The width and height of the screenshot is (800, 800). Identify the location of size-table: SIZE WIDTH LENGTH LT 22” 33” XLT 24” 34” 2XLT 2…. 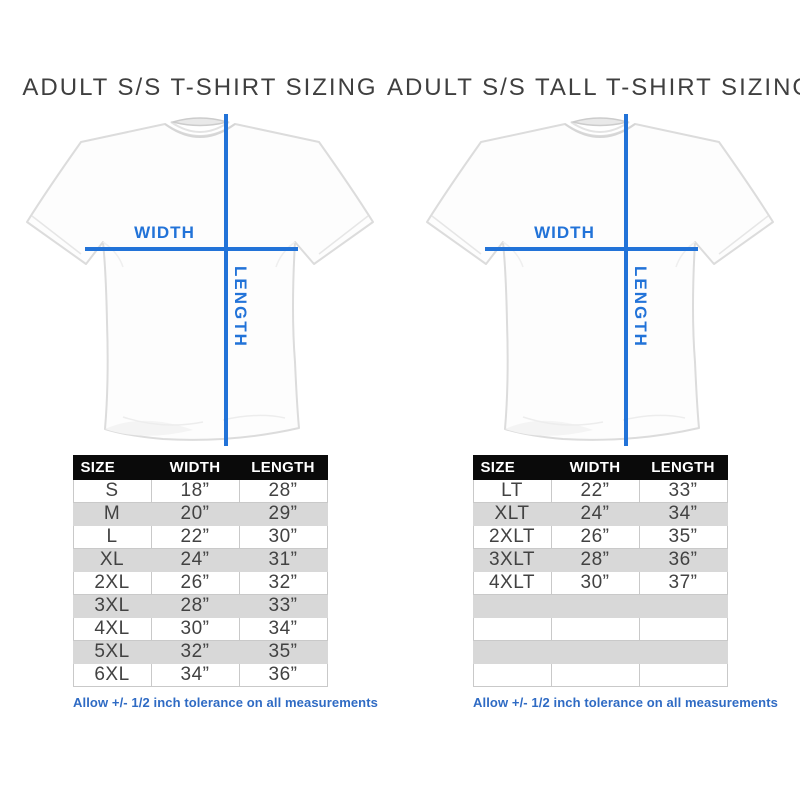
(600, 571).